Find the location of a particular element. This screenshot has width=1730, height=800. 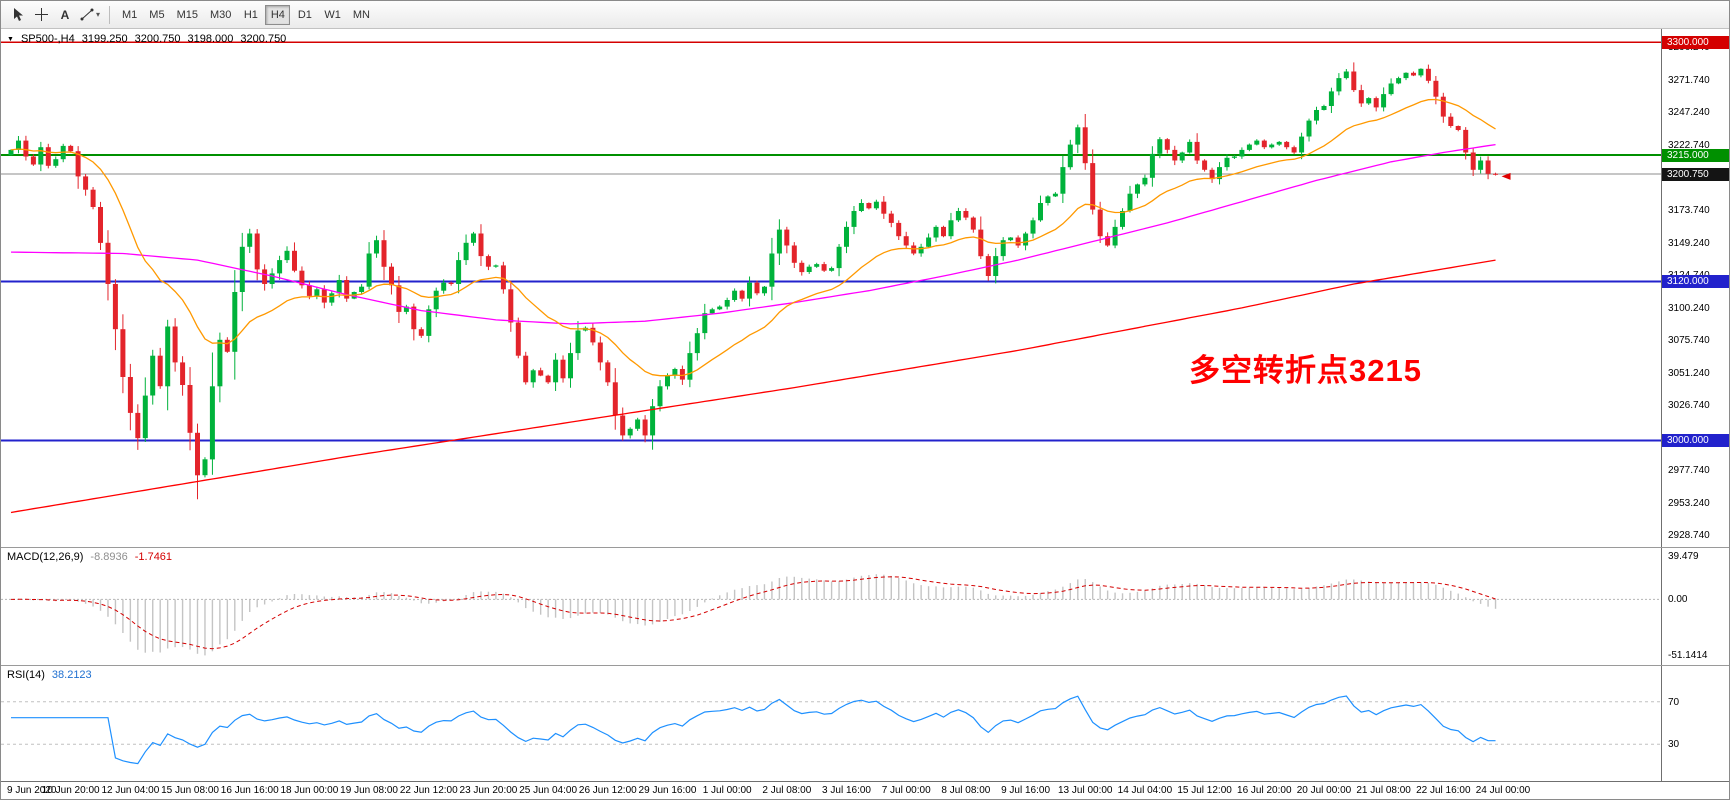

price-pointer-icon is located at coordinates (1506, 176).